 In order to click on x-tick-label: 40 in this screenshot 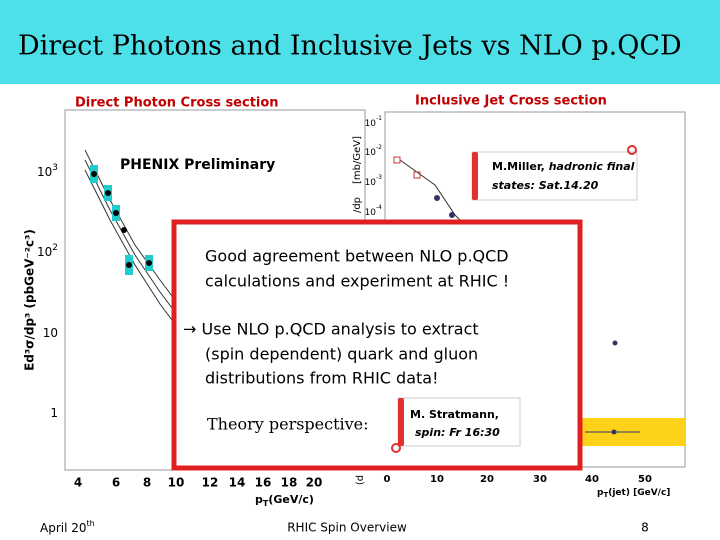, I will do `click(592, 479)`.